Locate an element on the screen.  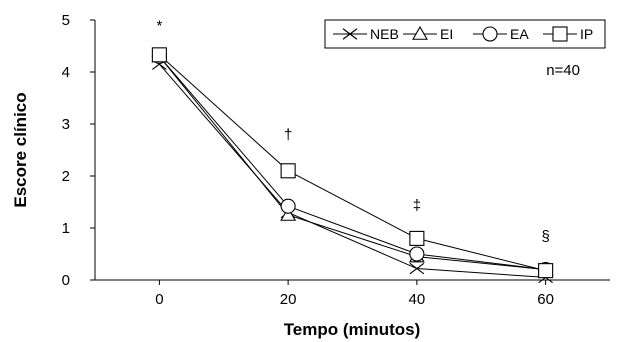
x-tick-label: 40 is located at coordinates (417, 299).